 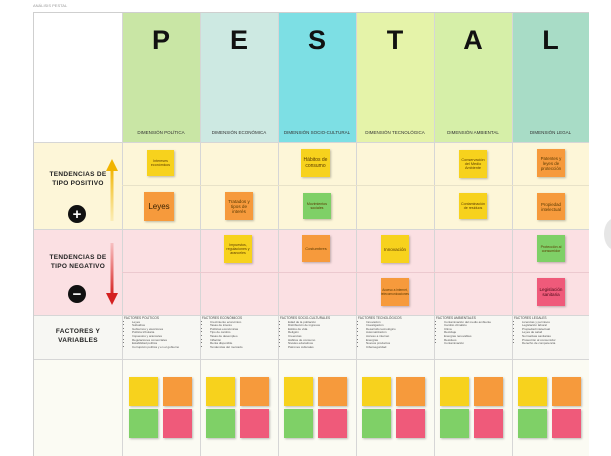 I want to click on column-header-l: L DIMENSIÓN LEGAL, so click(x=550, y=77).